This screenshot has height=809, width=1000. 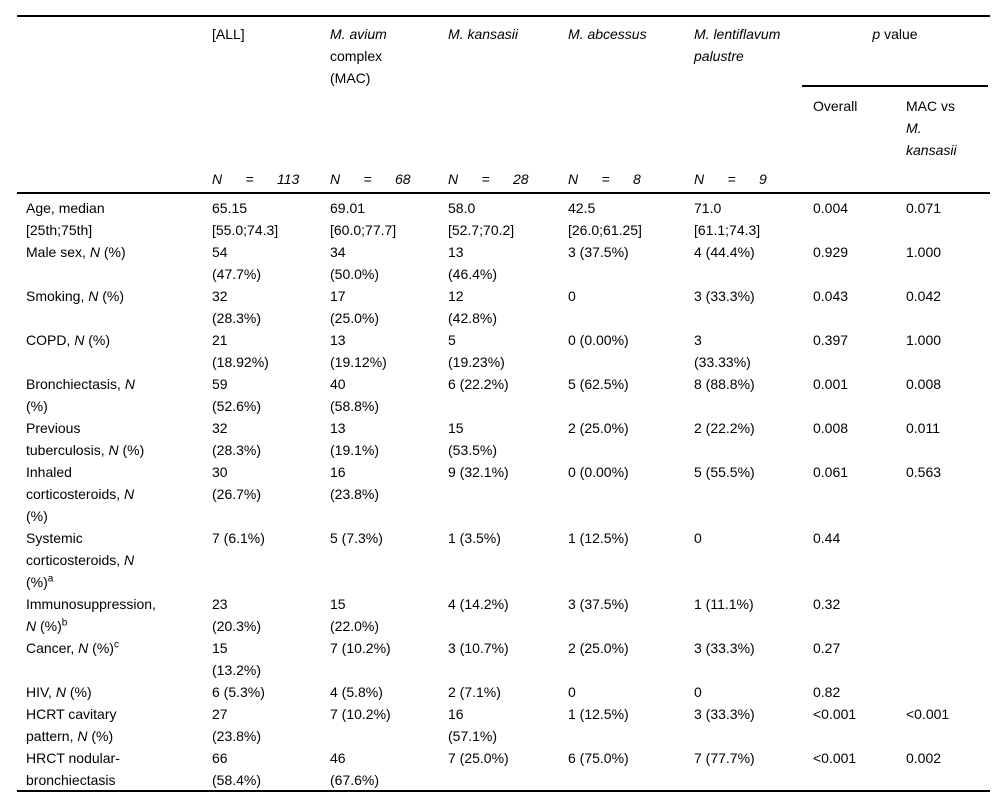 What do you see at coordinates (355, 395) in the screenshot?
I see `data-cell: 40 (58.8%)` at bounding box center [355, 395].